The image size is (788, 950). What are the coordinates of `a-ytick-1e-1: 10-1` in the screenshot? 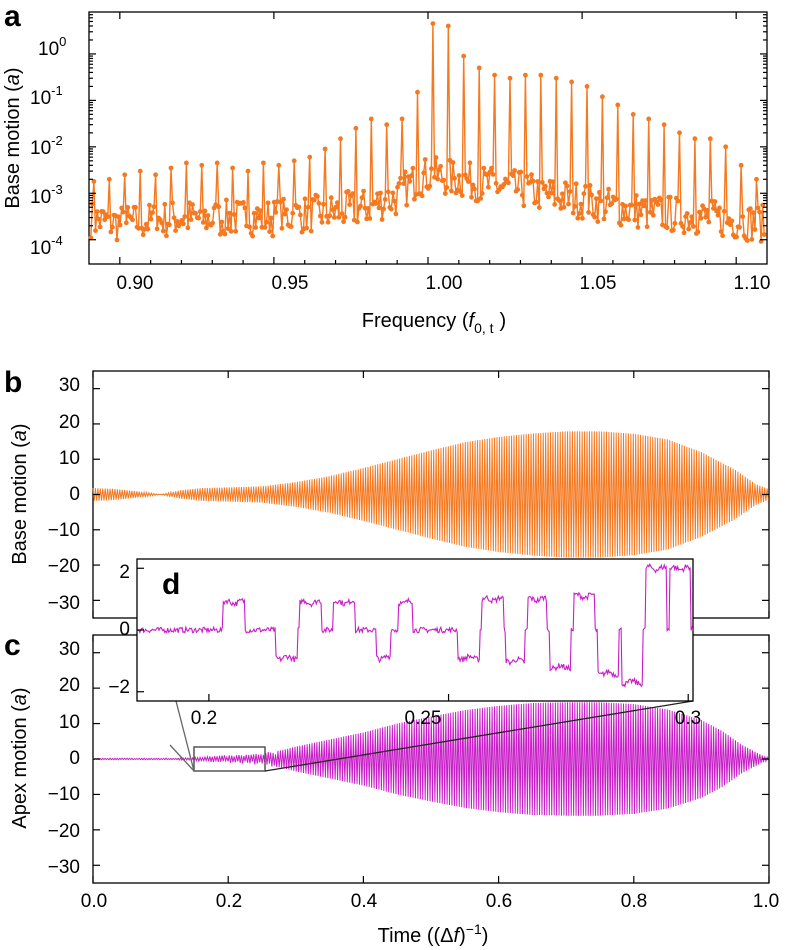 It's located at (46, 96).